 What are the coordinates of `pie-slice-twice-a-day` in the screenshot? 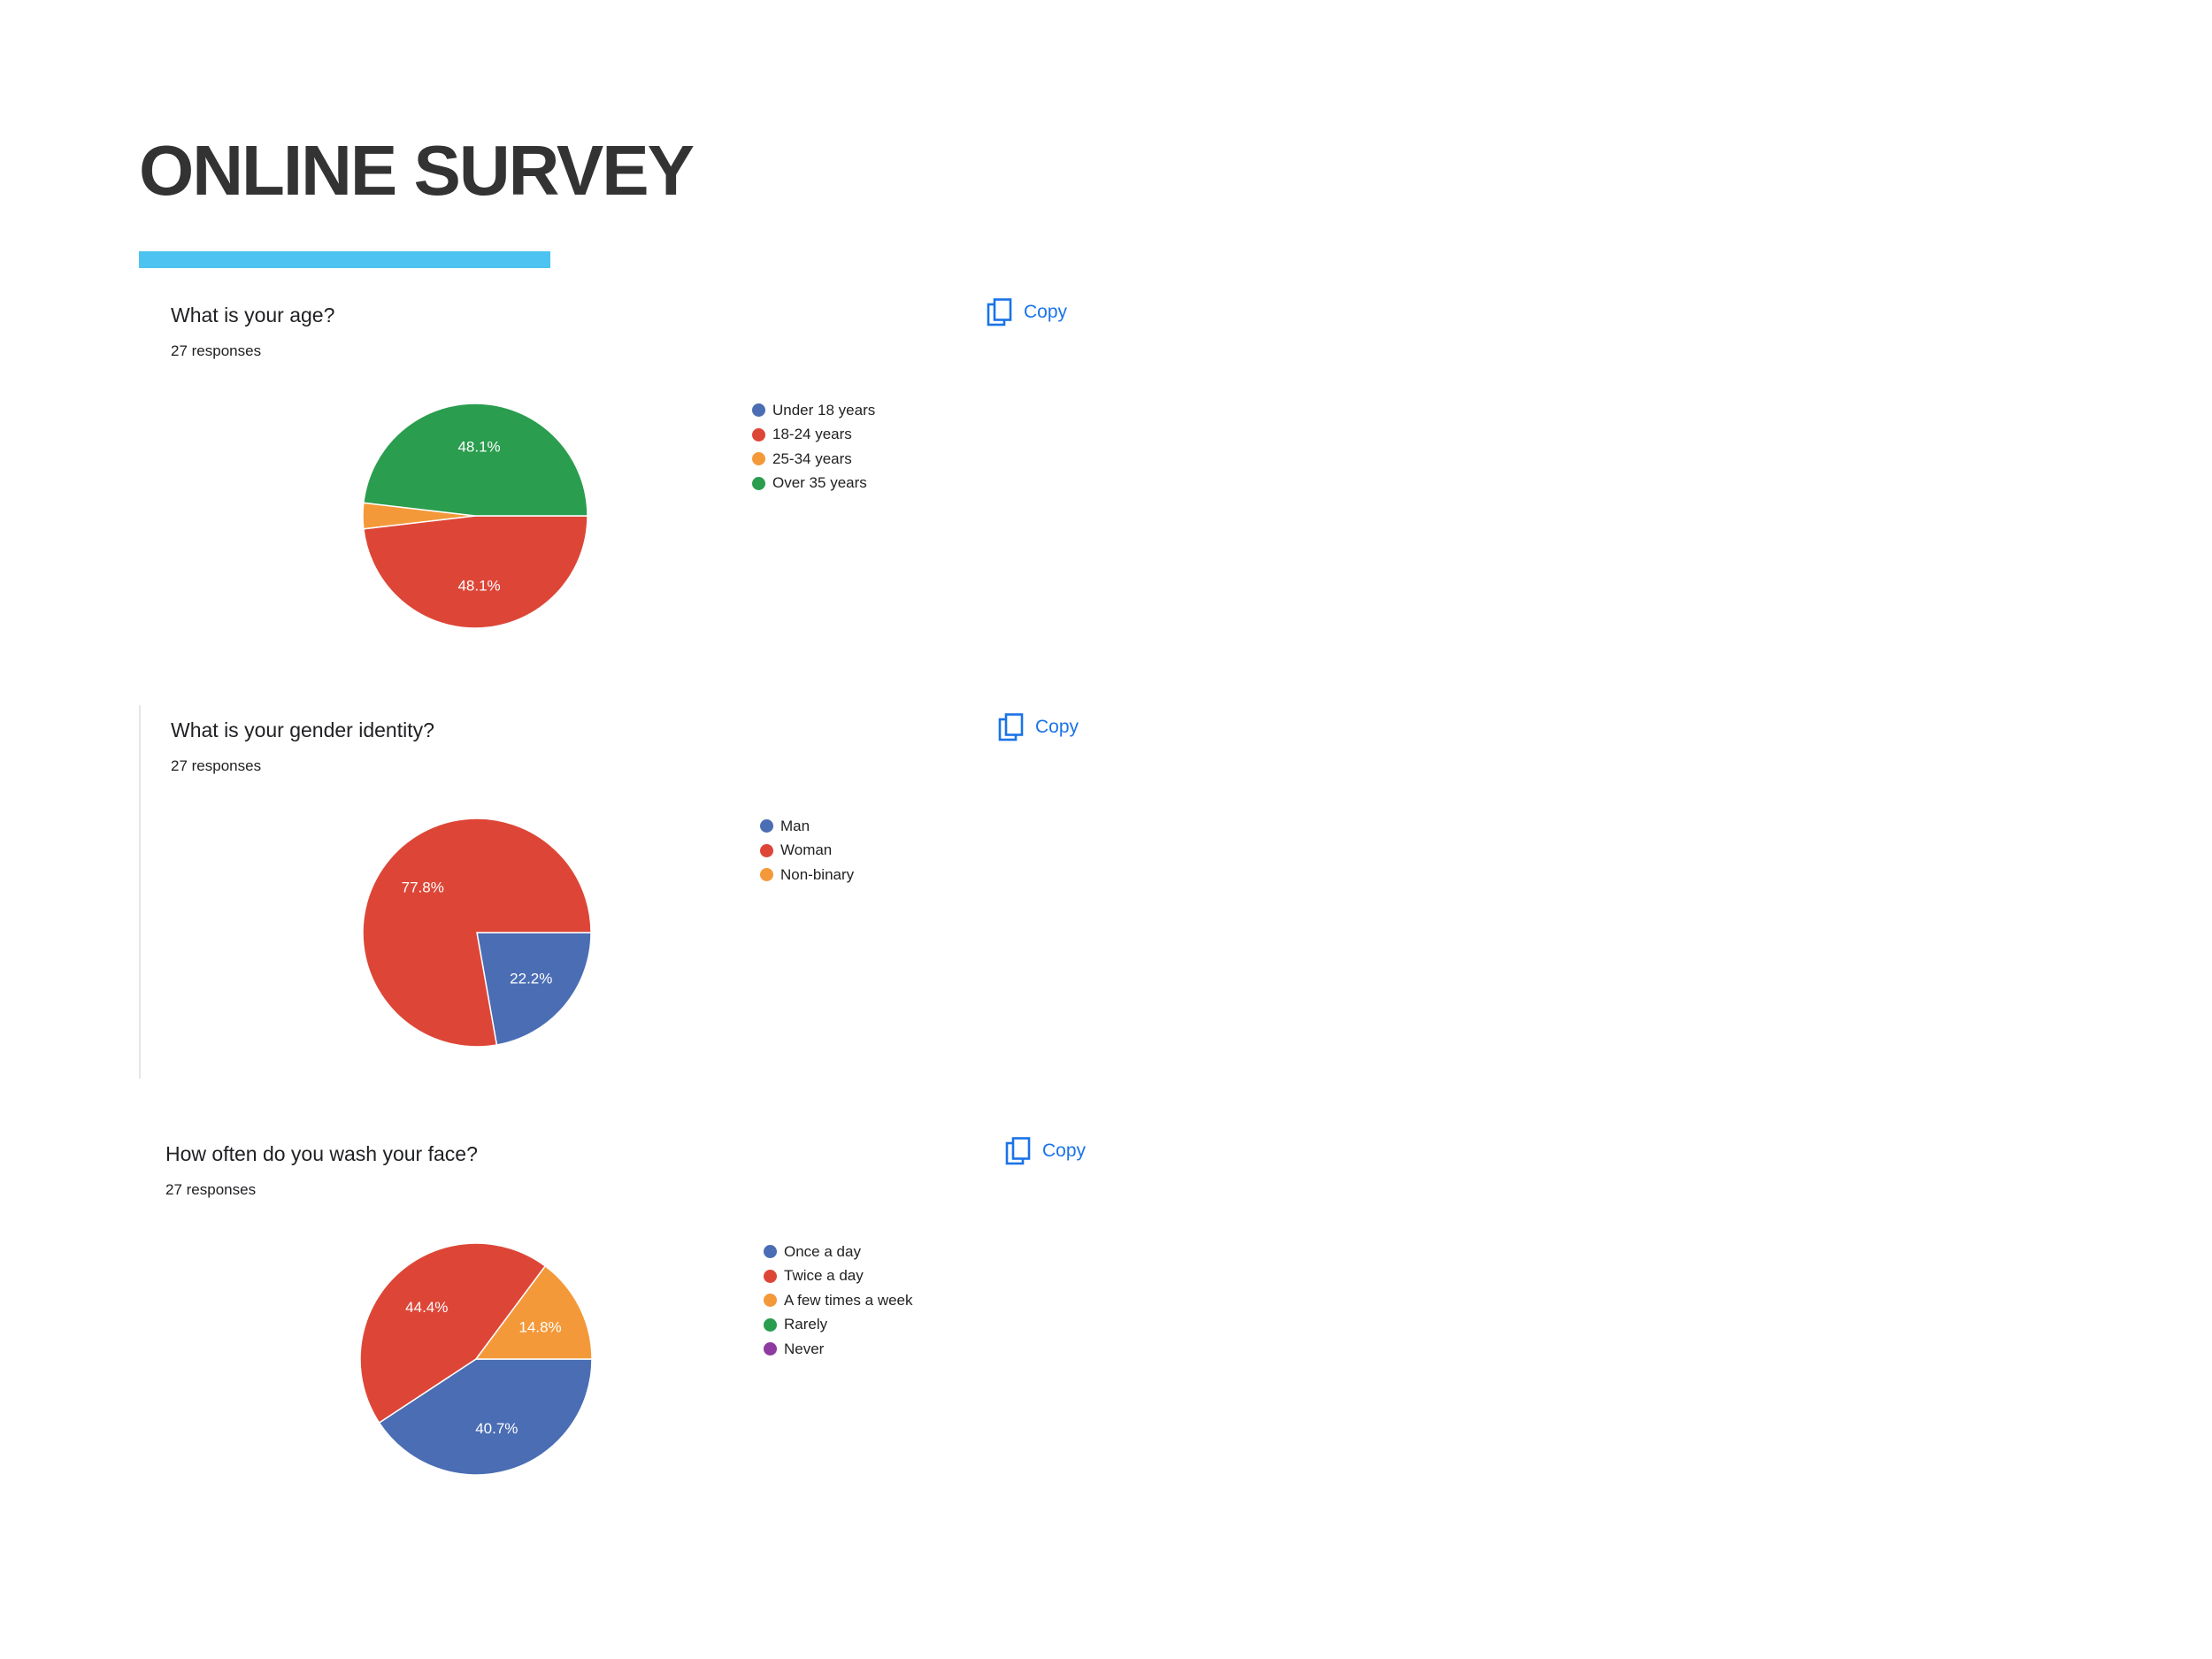 It's located at (453, 1333).